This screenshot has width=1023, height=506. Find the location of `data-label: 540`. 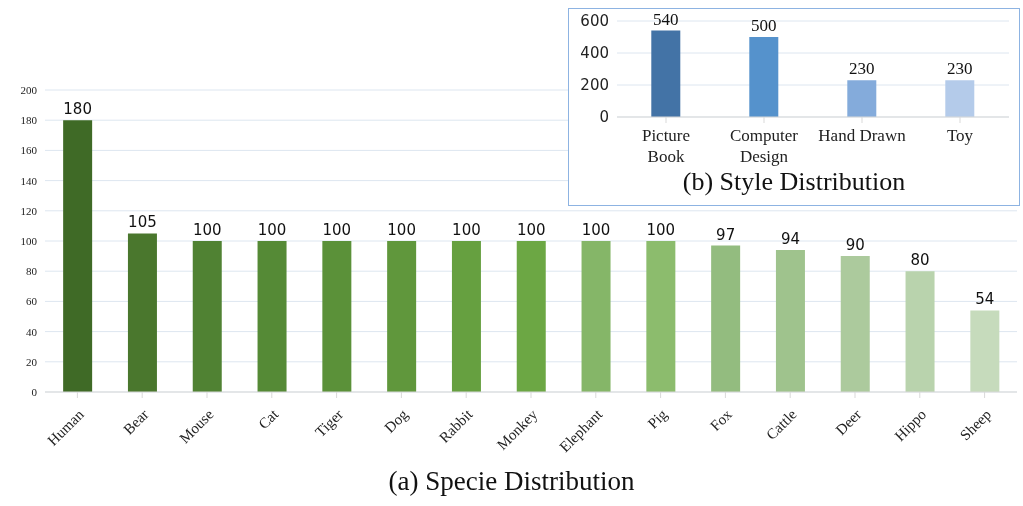

data-label: 540 is located at coordinates (666, 19).